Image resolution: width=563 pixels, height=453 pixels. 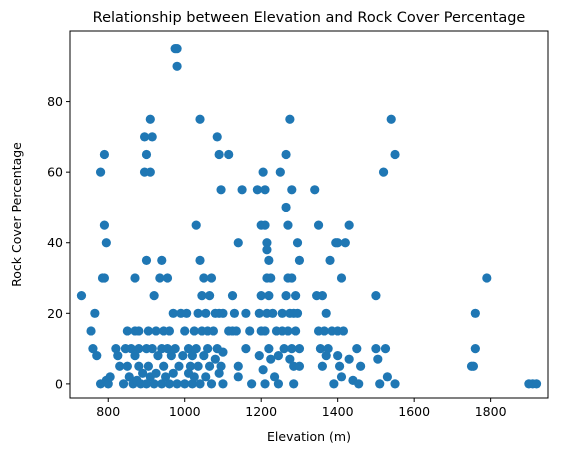 I want to click on x-tick-label: 1800, so click(x=491, y=411).